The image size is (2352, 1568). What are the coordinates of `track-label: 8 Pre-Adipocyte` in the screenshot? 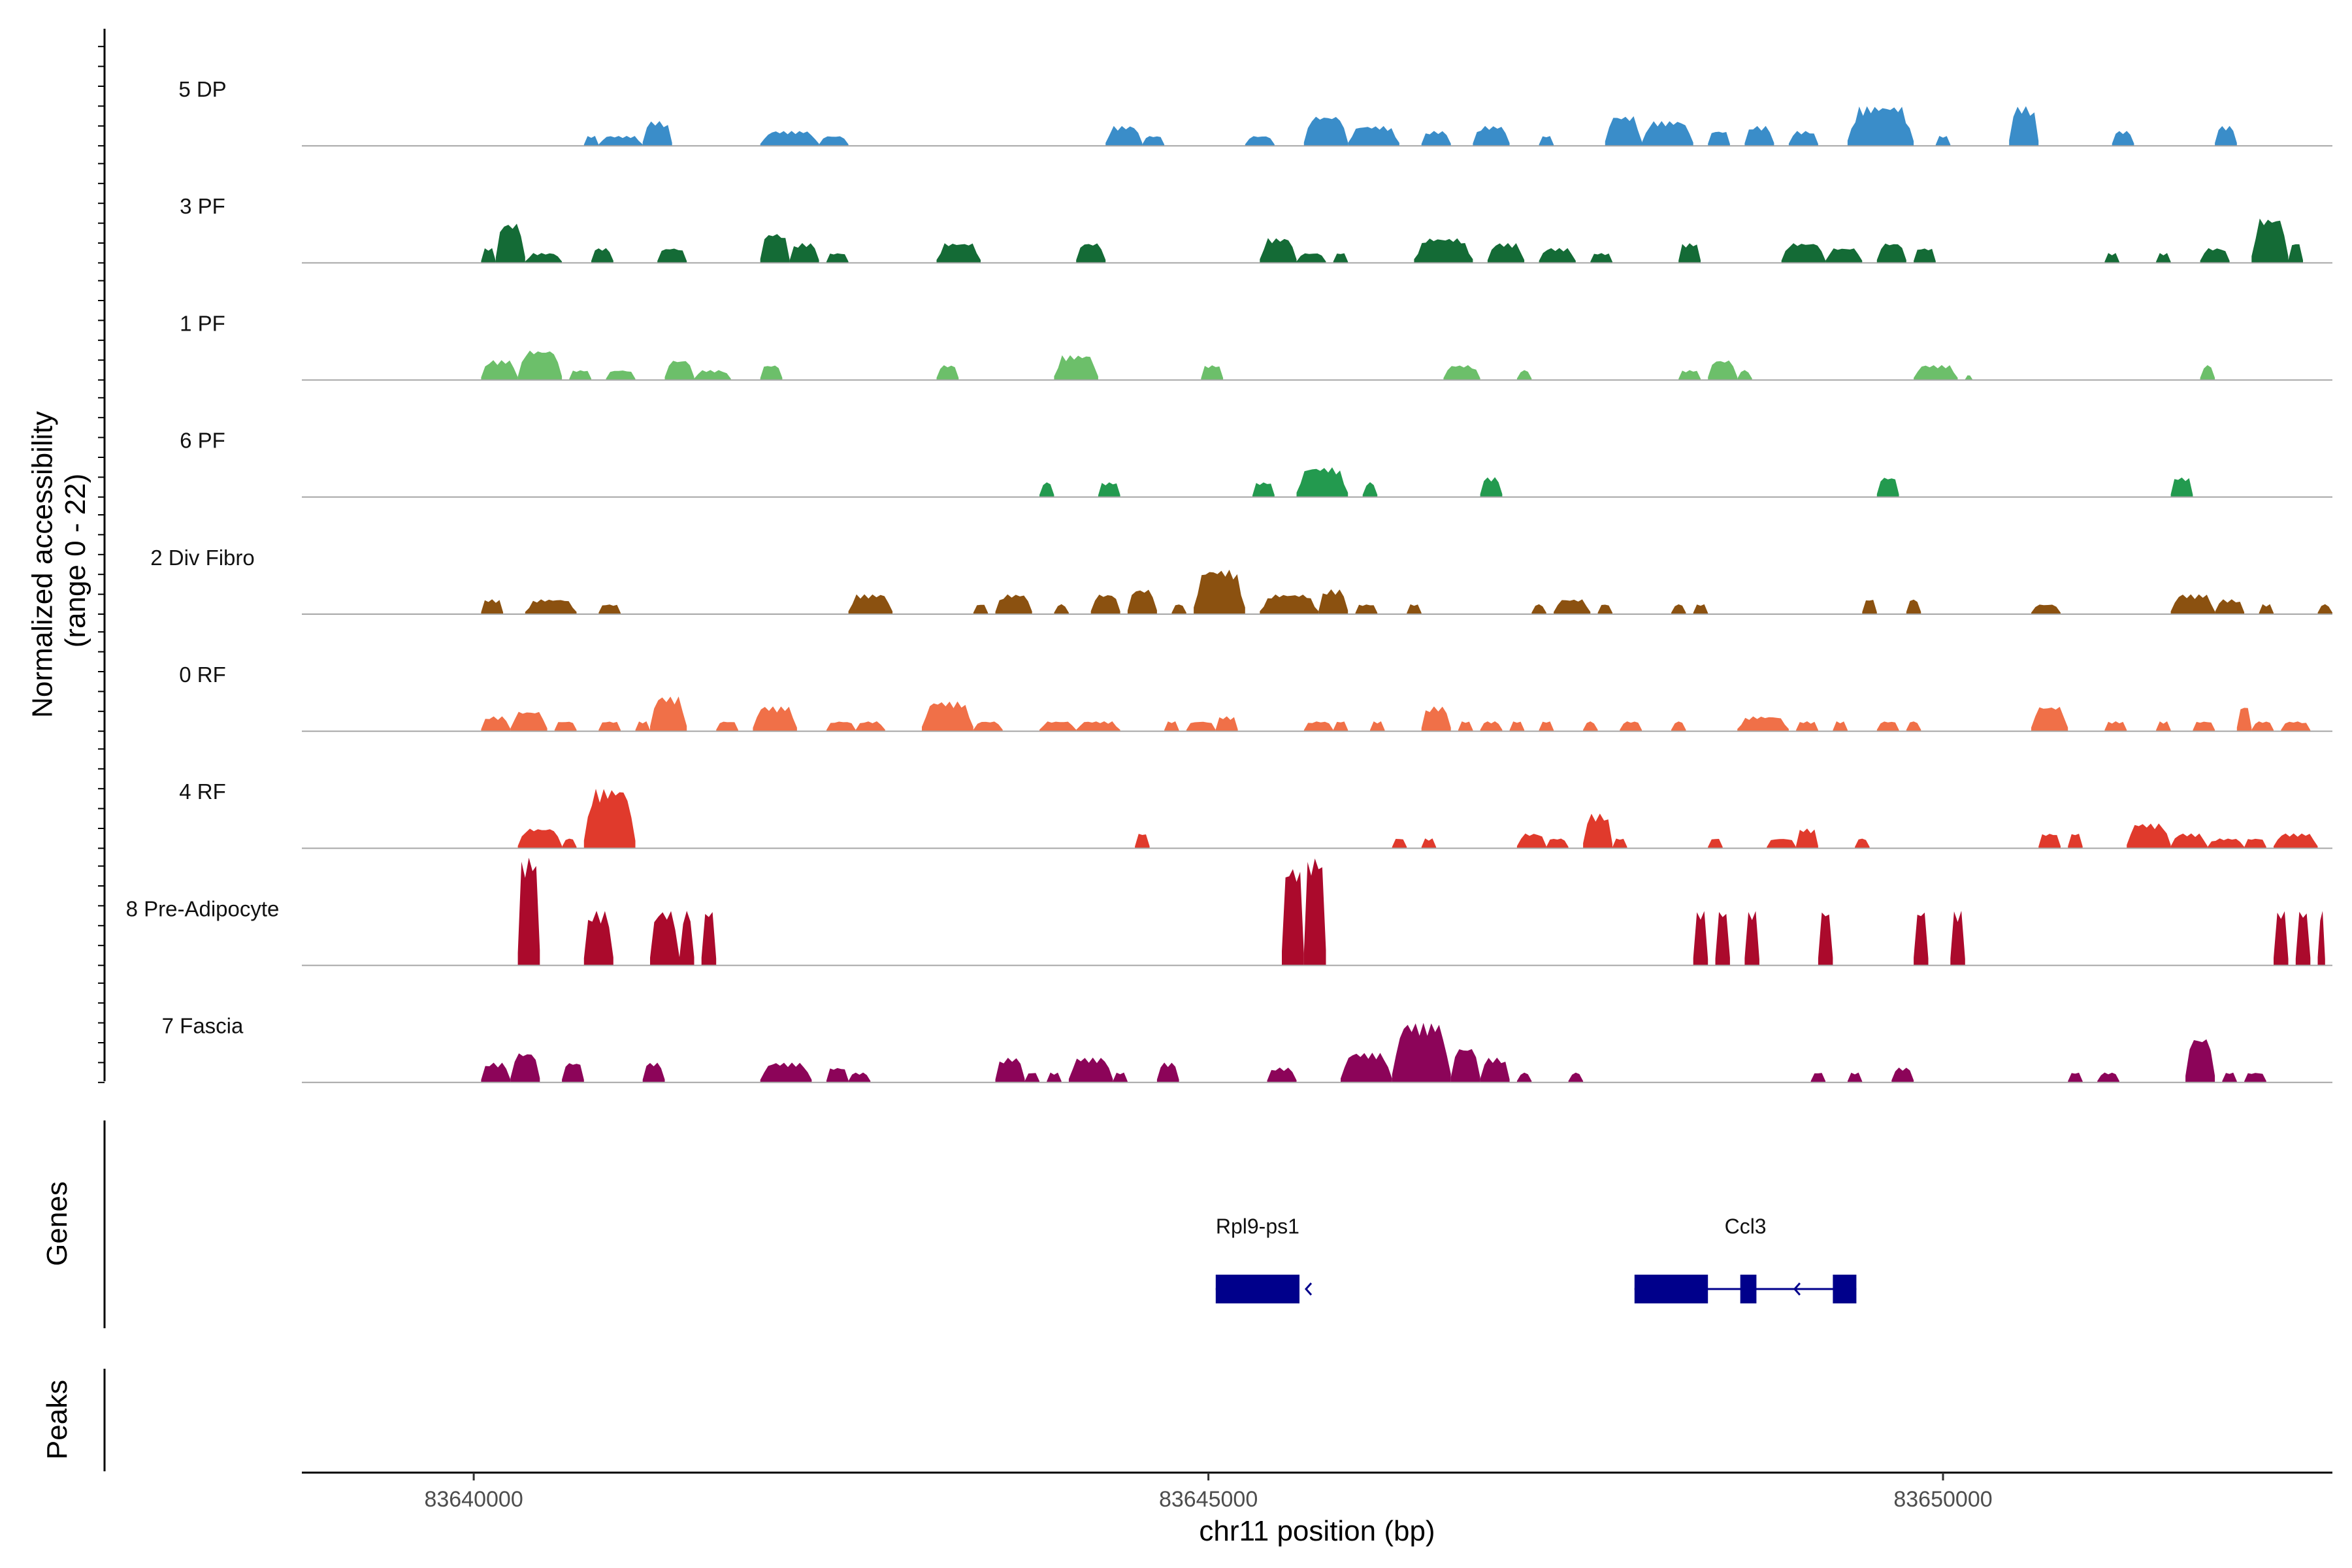 It's located at (203, 908).